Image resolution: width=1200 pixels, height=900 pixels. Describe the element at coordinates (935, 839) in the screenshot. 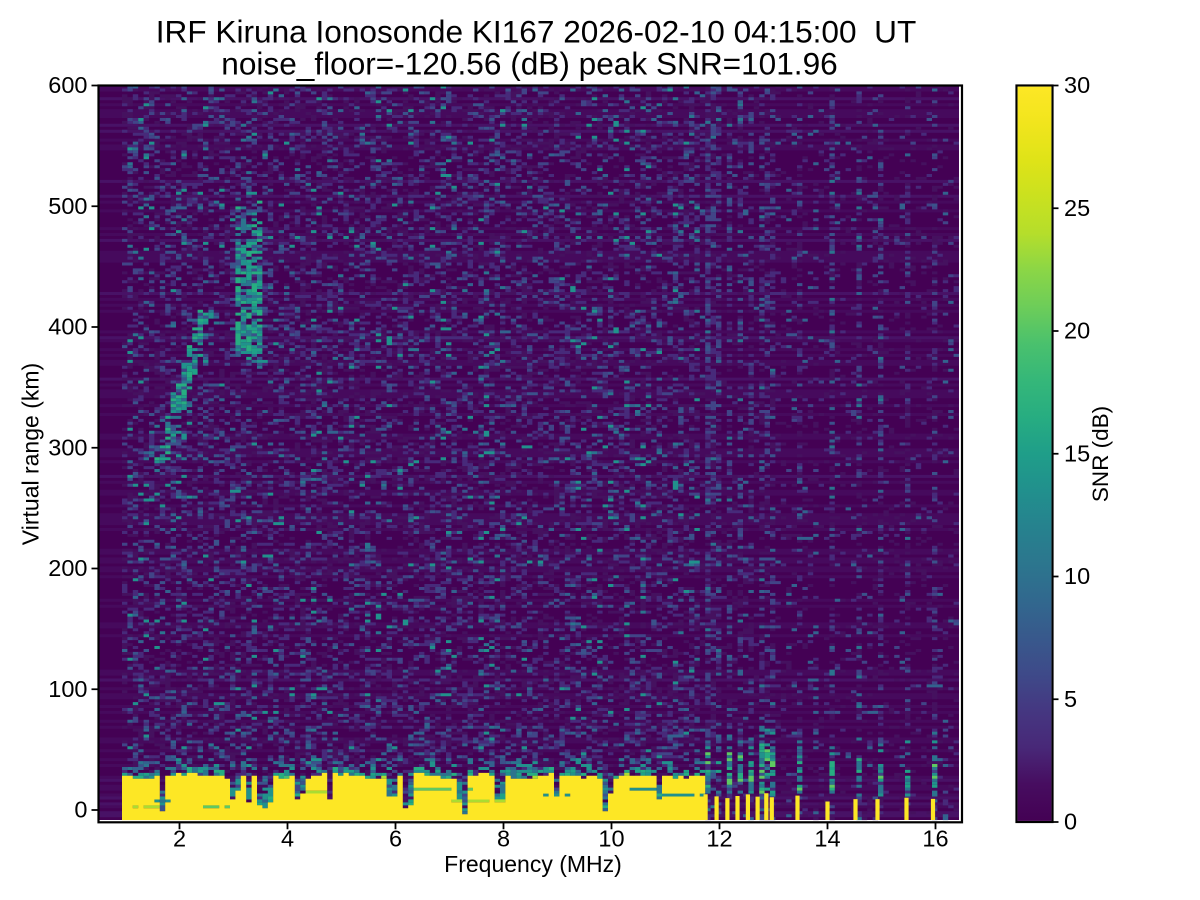

I see `svg-text: 16` at that location.